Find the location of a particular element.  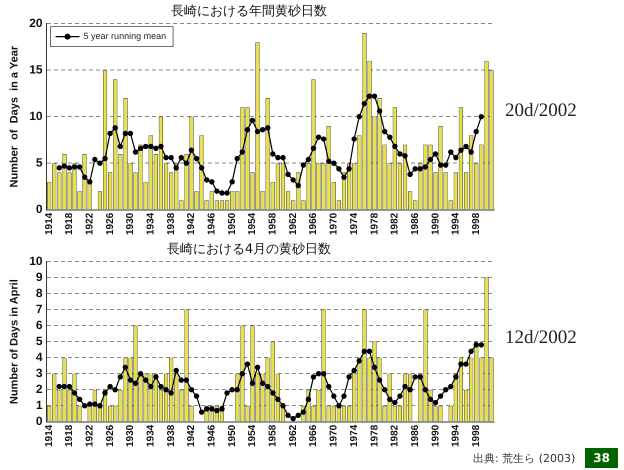

y-tick-label: 6 is located at coordinates (39, 325).